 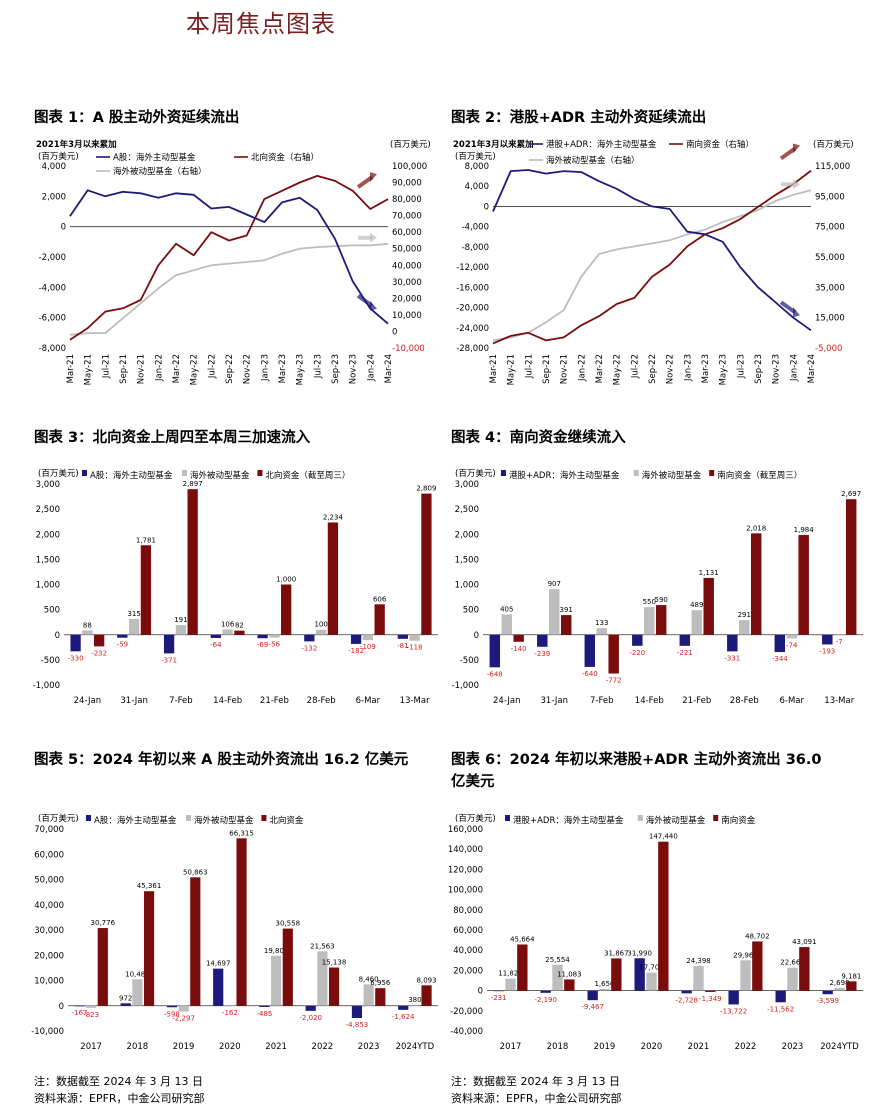 I want to click on y-tick-label-right: 0, so click(x=394, y=332).